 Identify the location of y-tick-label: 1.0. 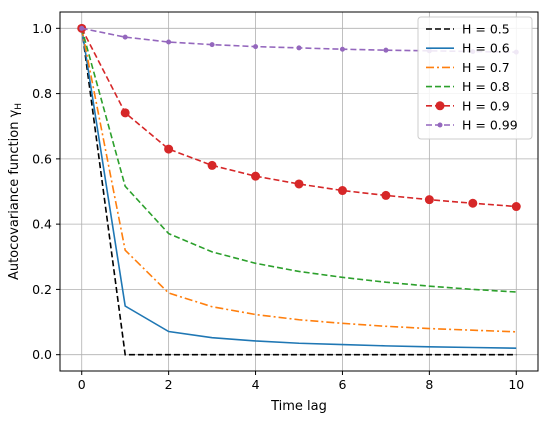
(42, 28).